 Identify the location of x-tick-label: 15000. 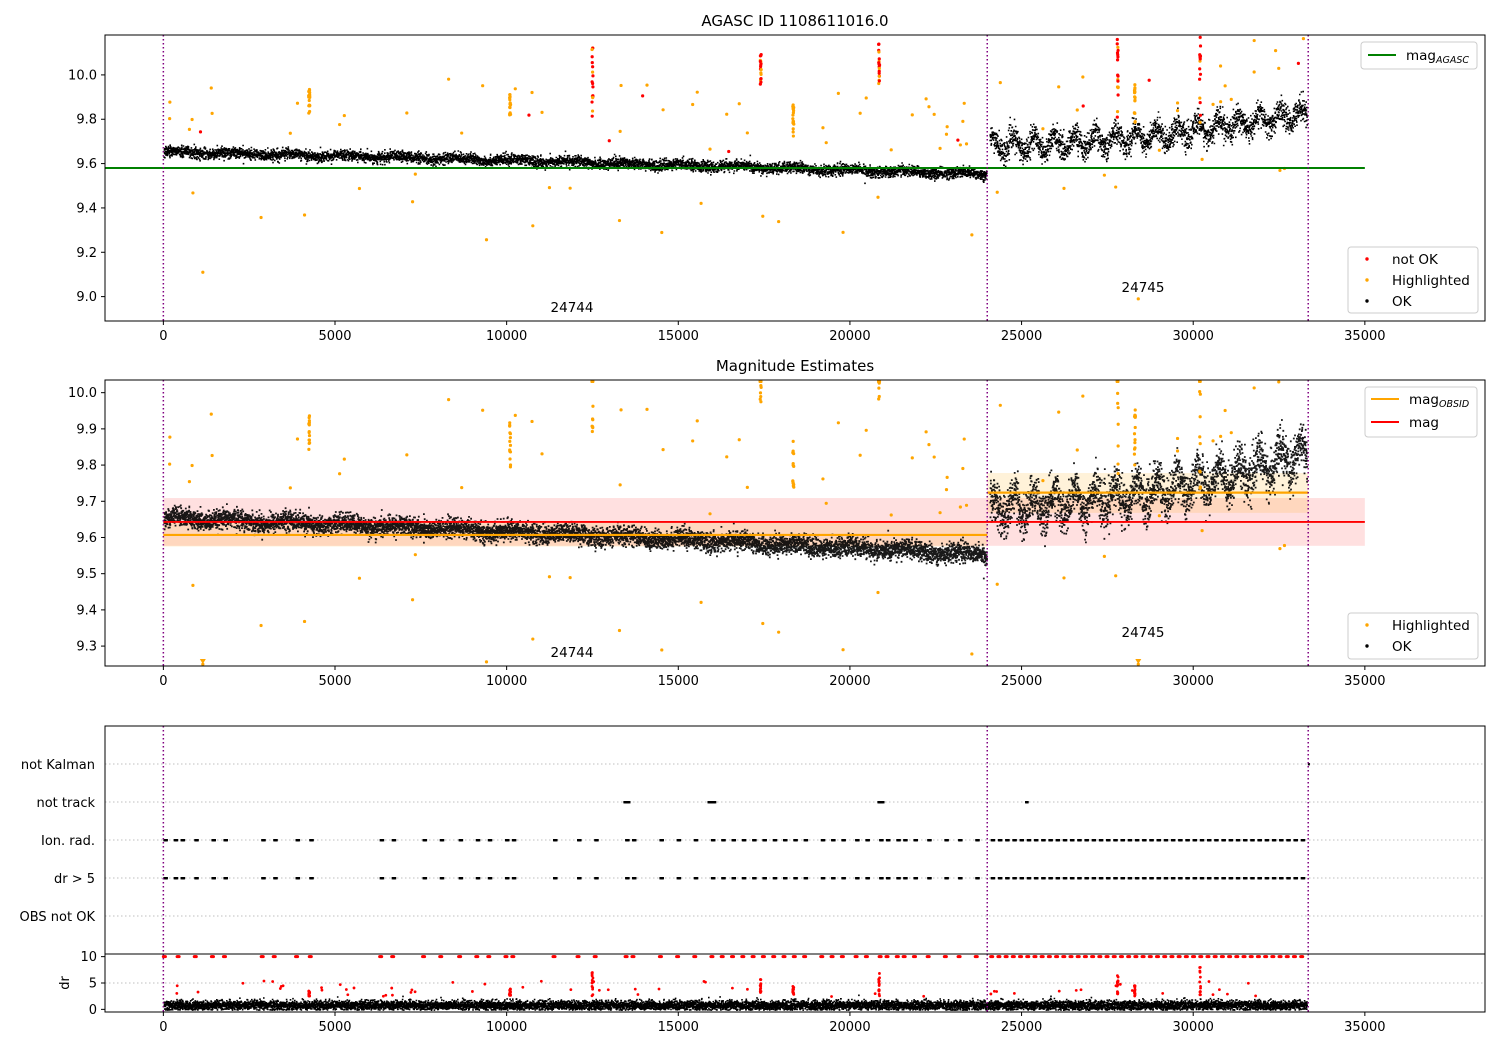
(678, 336).